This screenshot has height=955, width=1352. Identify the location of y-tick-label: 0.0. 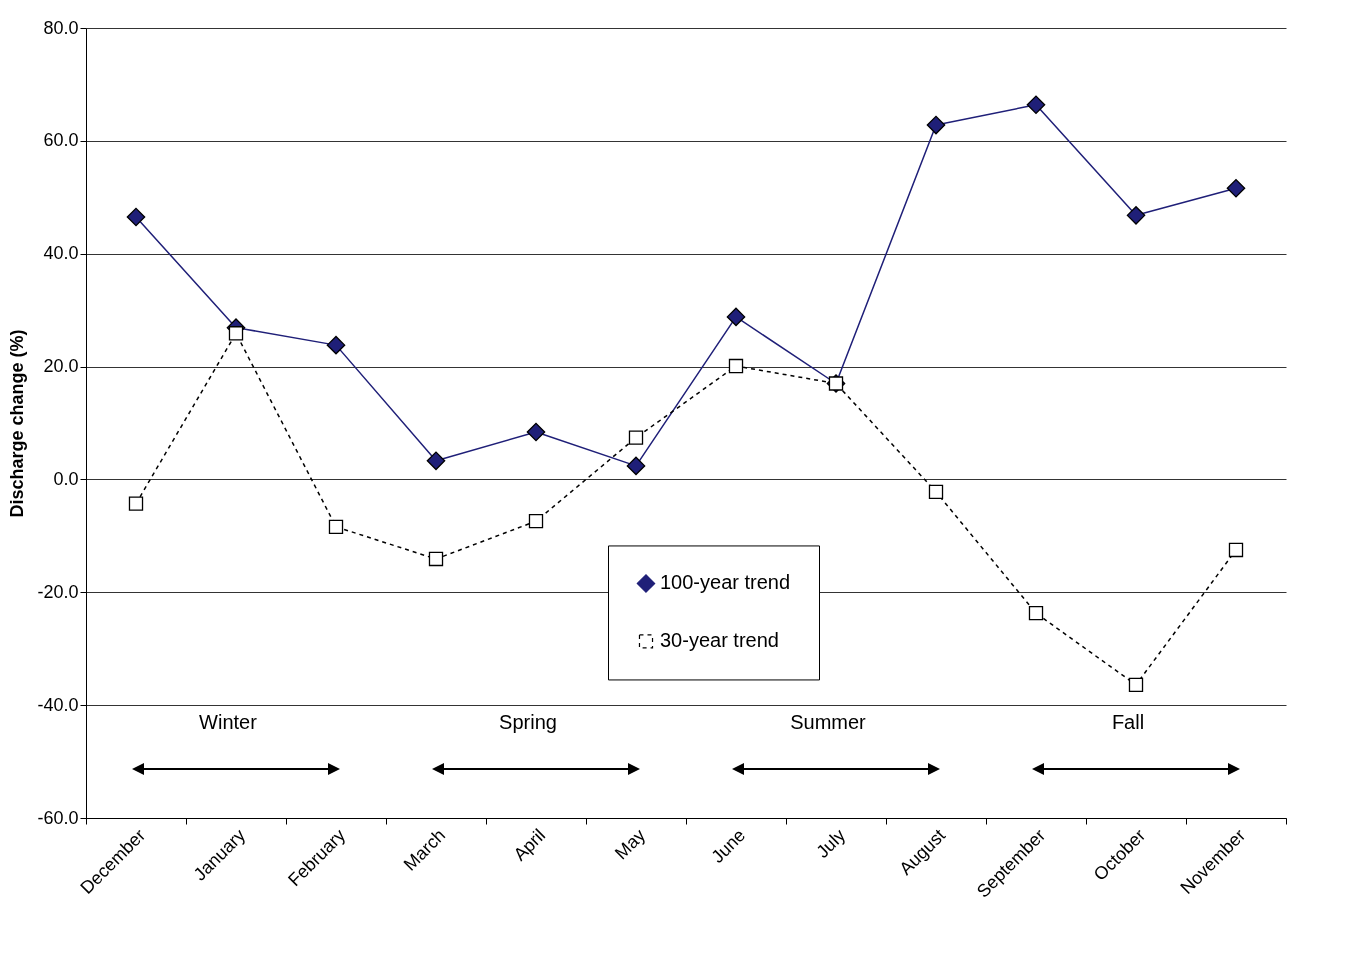
(66, 478).